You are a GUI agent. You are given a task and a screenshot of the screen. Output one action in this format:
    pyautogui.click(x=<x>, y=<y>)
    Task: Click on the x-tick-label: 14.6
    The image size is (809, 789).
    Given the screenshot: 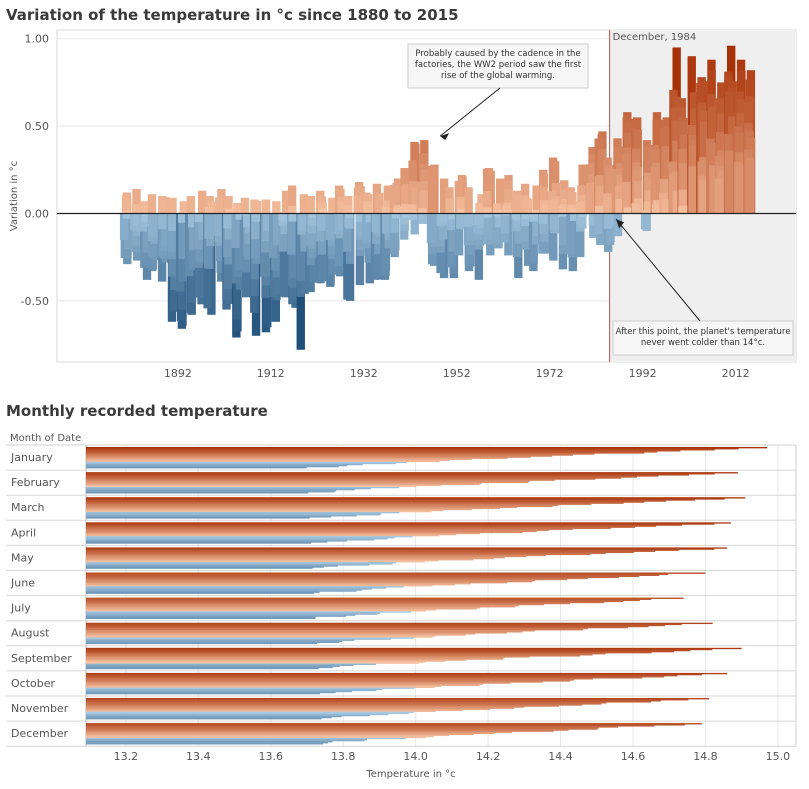 What is the action you would take?
    pyautogui.click(x=633, y=756)
    